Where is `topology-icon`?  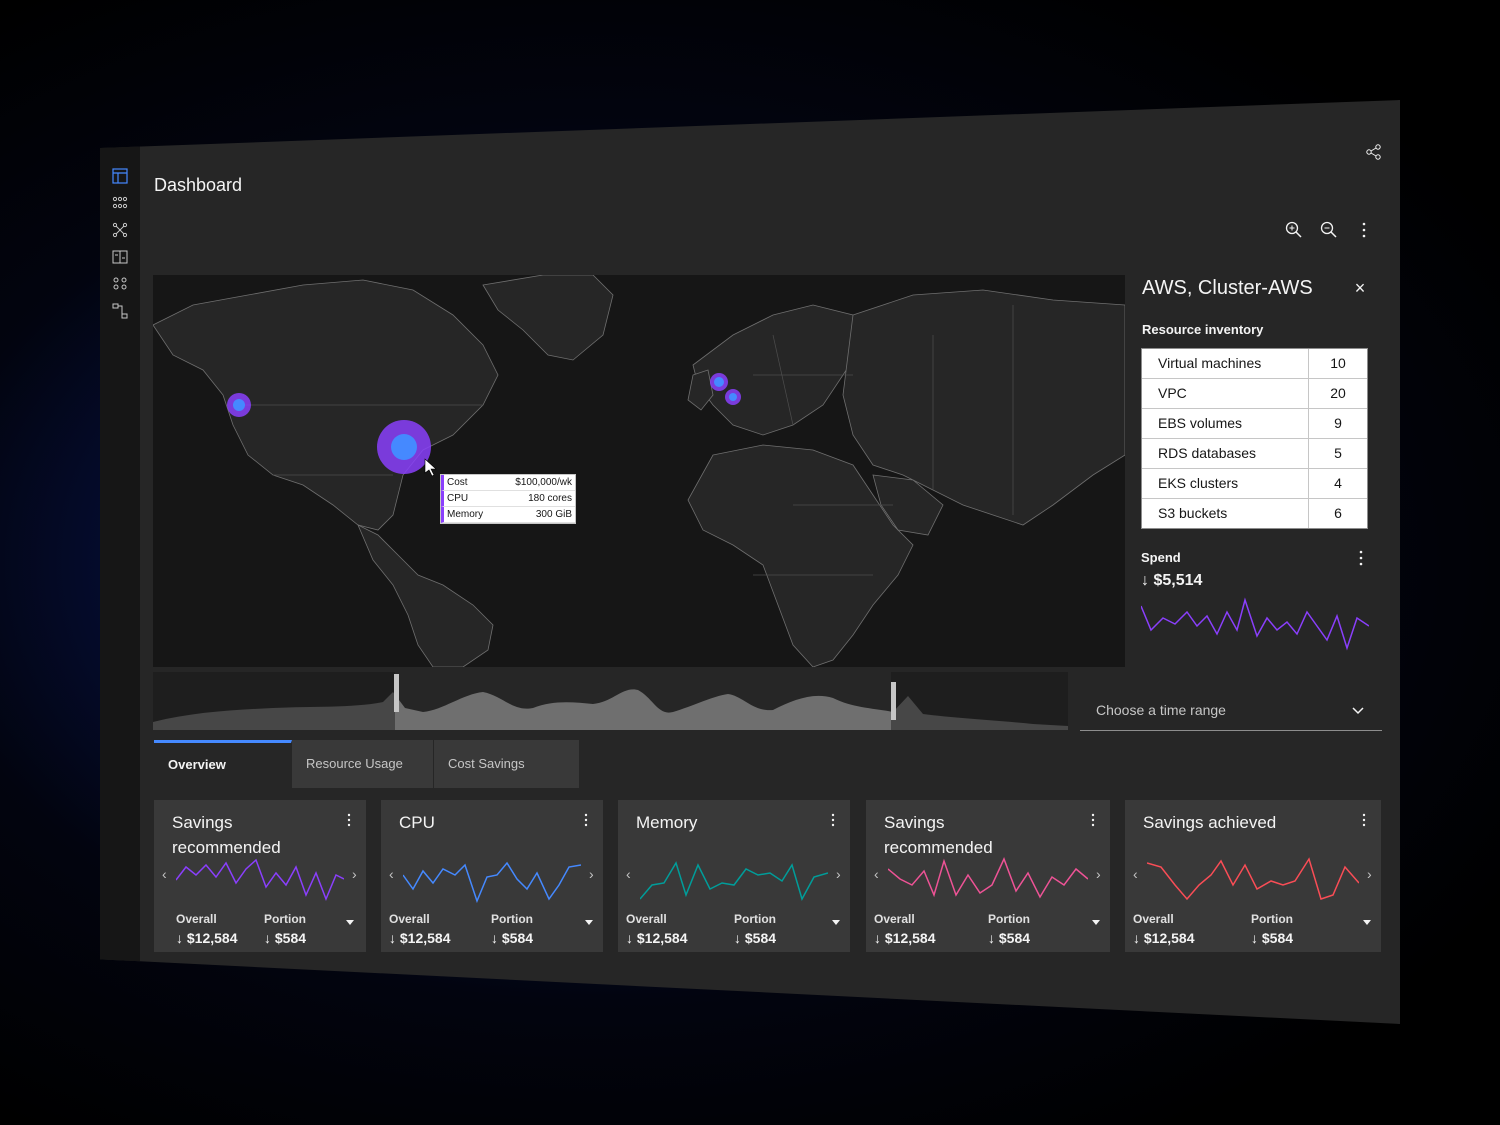
topology-icon is located at coordinates (120, 230).